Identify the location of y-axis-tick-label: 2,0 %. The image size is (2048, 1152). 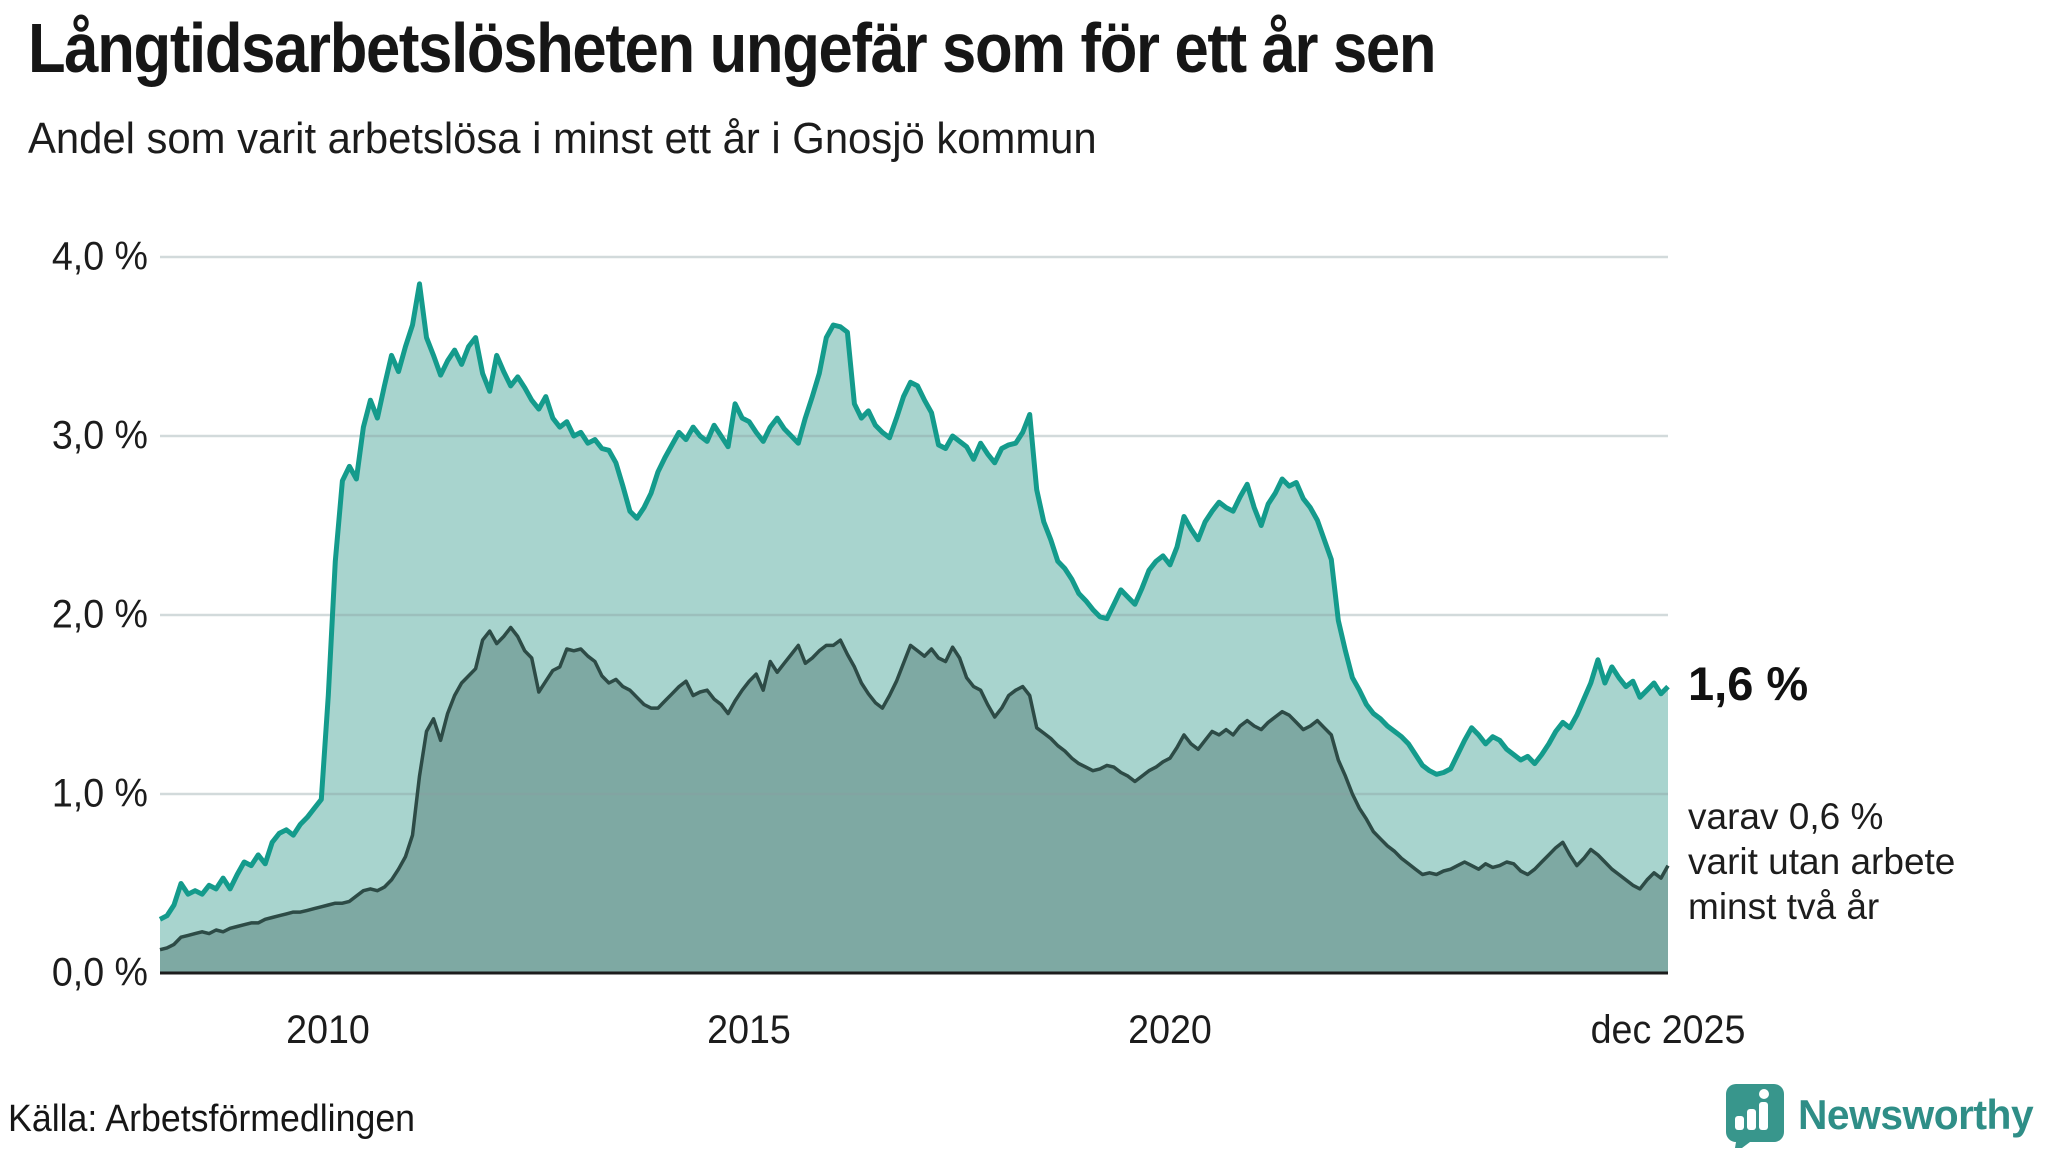
(99, 614).